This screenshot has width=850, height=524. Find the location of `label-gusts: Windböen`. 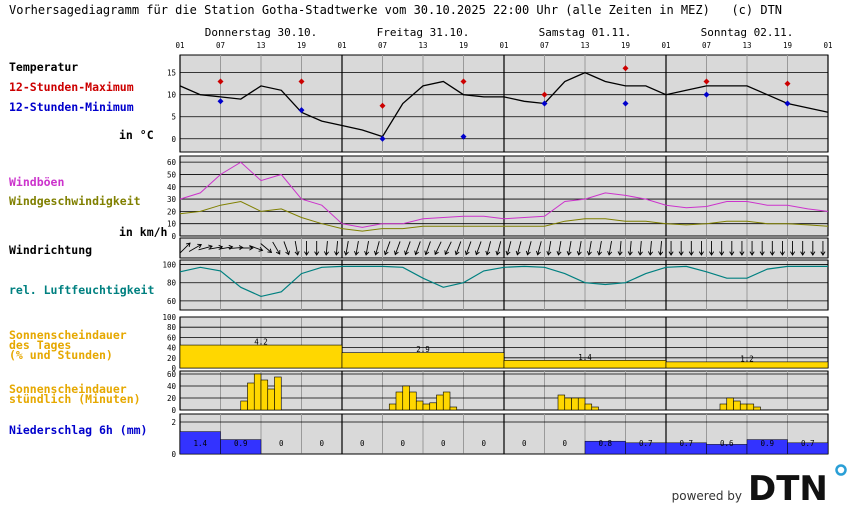

label-gusts: Windböen is located at coordinates (36, 182).